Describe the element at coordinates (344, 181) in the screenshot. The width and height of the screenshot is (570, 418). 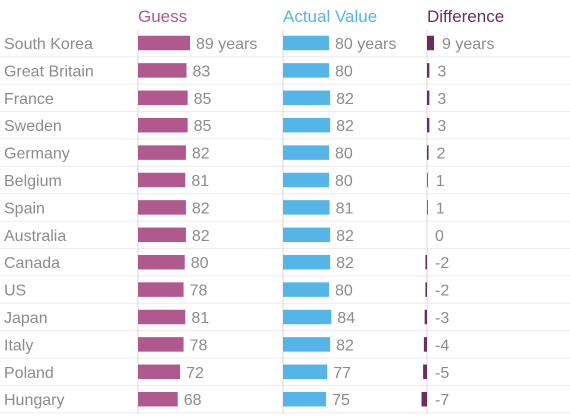
I see `value-label-actual-value-belgium: 80` at that location.